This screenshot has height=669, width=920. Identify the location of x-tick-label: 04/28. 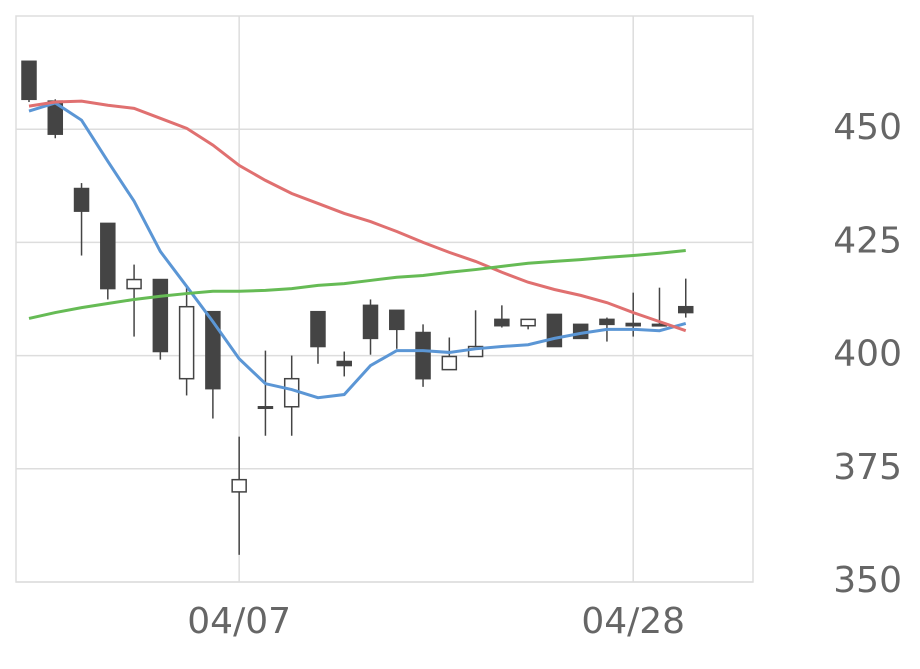
(633, 621).